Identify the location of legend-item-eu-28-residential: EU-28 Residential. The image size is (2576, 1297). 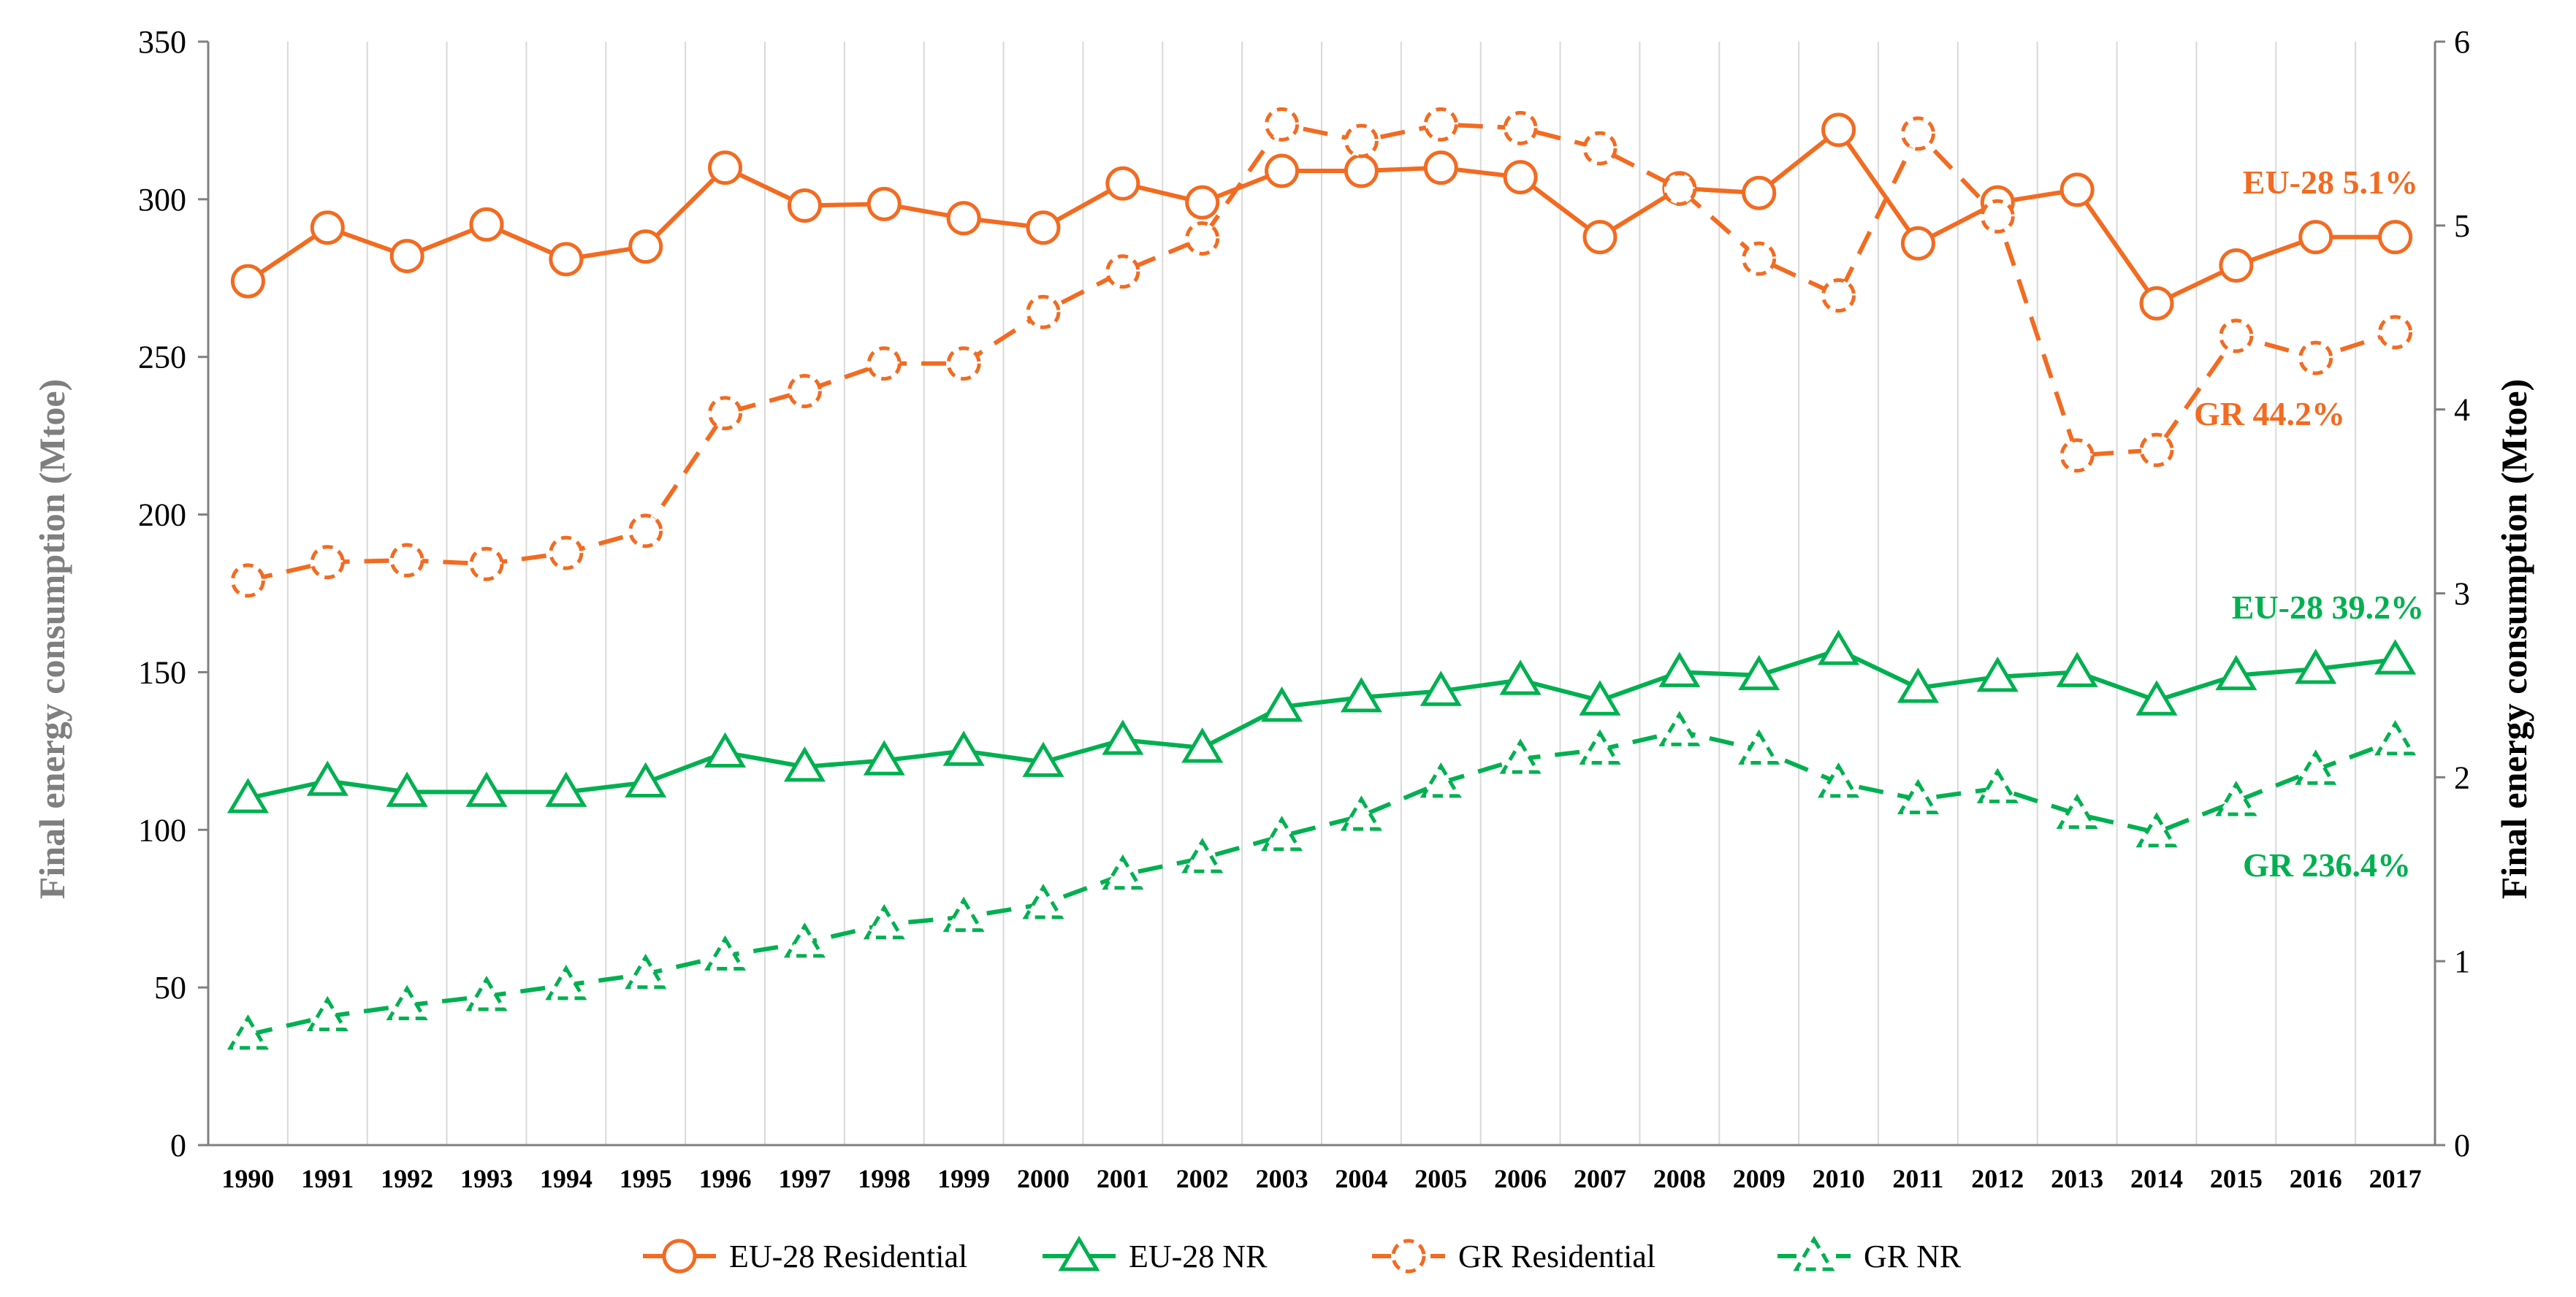
(805, 1257).